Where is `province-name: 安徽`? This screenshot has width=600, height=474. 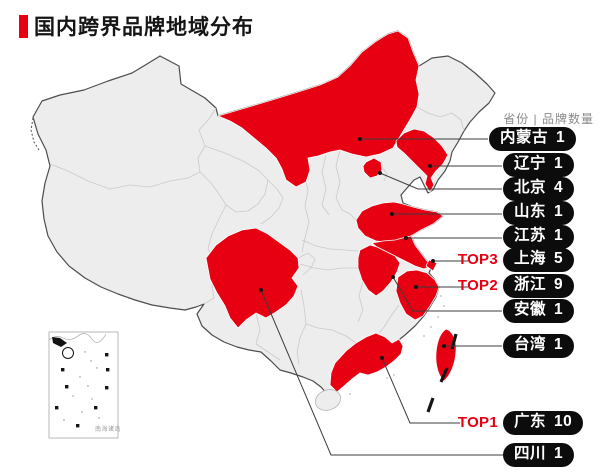
province-name: 安徽 is located at coordinates (530, 309).